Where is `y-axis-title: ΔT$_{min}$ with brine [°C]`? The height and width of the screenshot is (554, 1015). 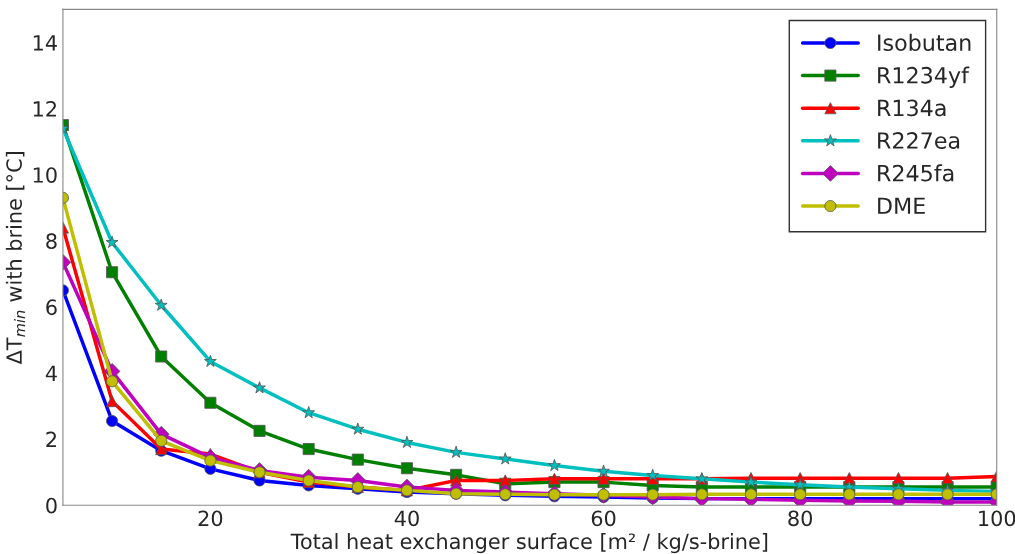 y-axis-title: ΔT$_{min}$ with brine [°C] is located at coordinates (15, 258).